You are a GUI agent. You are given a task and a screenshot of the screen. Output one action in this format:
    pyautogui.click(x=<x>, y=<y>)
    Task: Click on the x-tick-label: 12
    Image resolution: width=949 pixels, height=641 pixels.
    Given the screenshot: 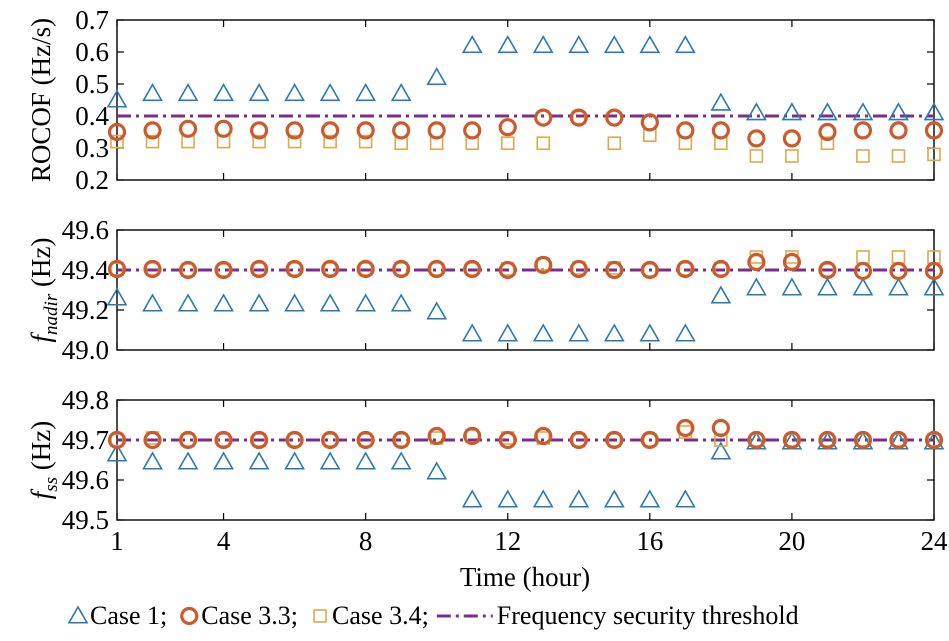 What is the action you would take?
    pyautogui.click(x=507, y=541)
    